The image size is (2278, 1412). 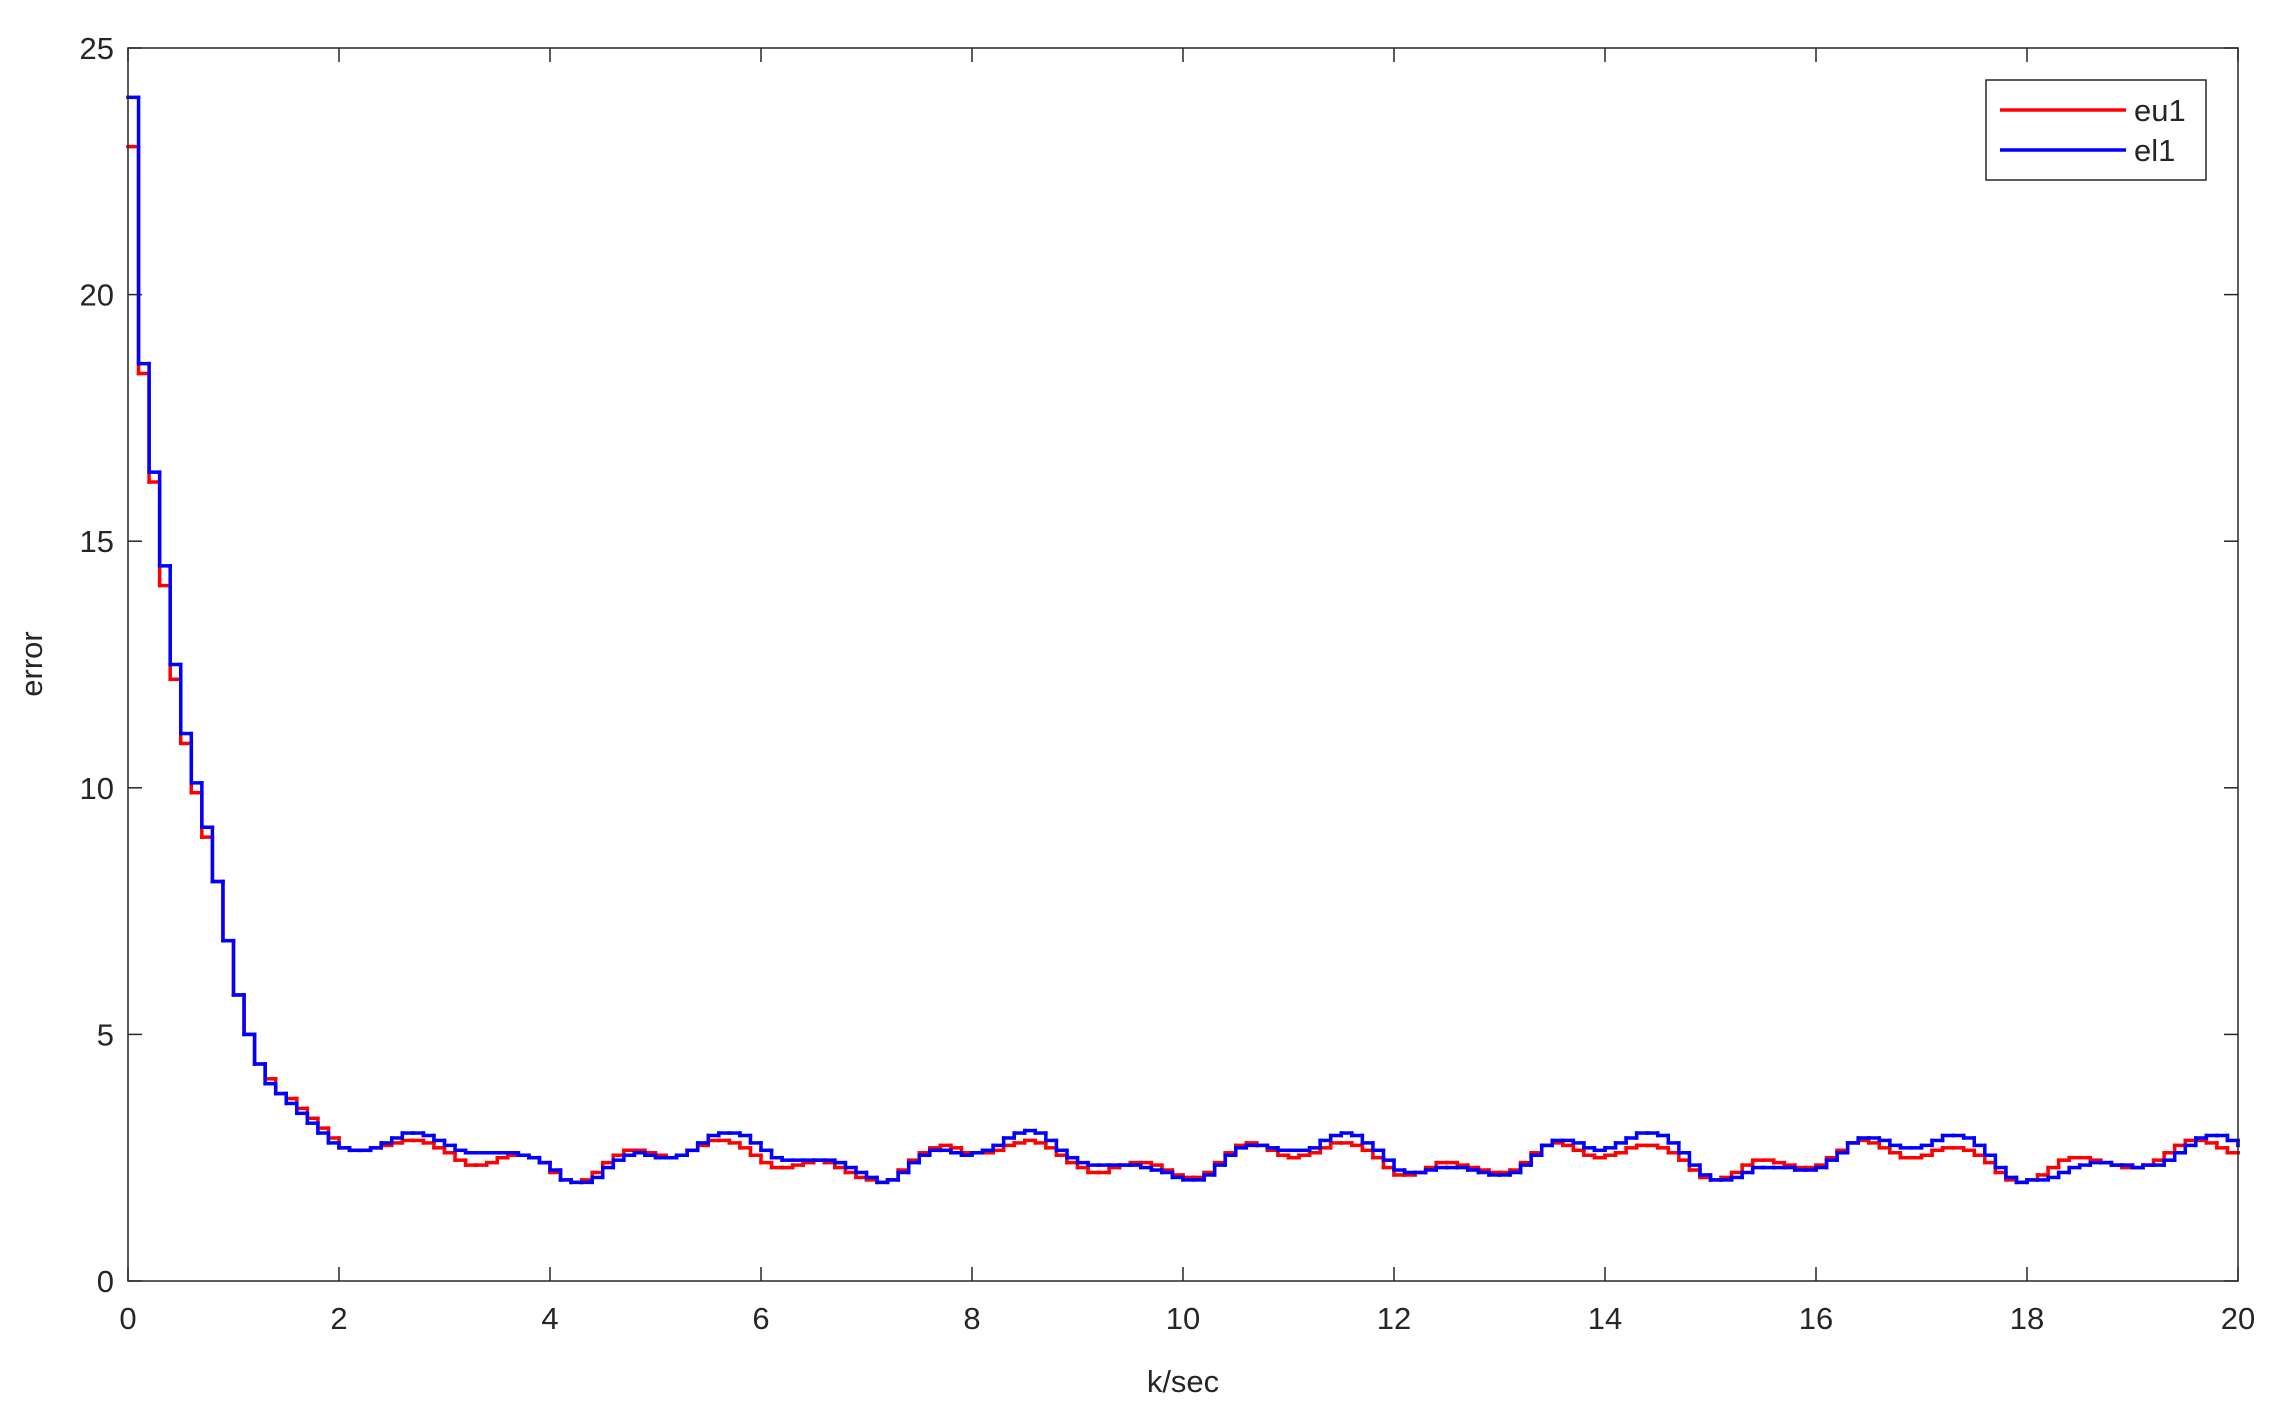 What do you see at coordinates (31, 663) in the screenshot?
I see `y-axis-label: error` at bounding box center [31, 663].